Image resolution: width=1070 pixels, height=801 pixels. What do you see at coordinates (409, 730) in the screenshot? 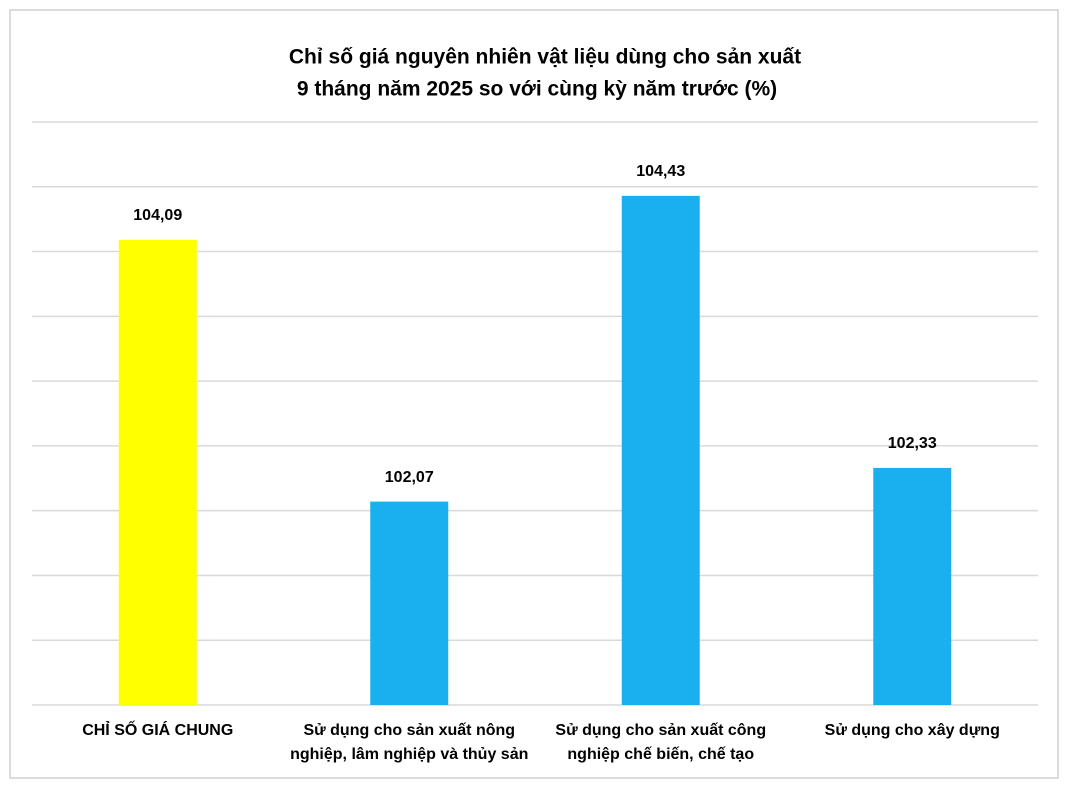
I see `x-tick-label: Sử dụng cho sản xuất nông` at bounding box center [409, 730].